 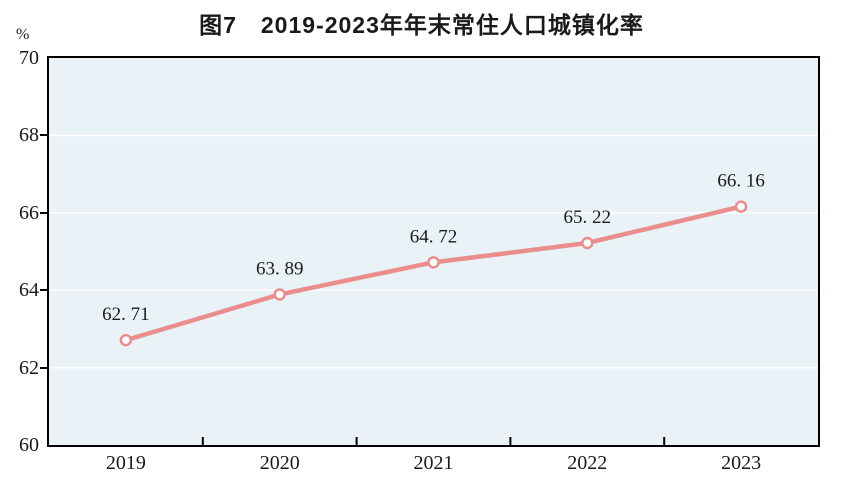 I want to click on y-axis-unit-label: %, so click(x=23, y=34).